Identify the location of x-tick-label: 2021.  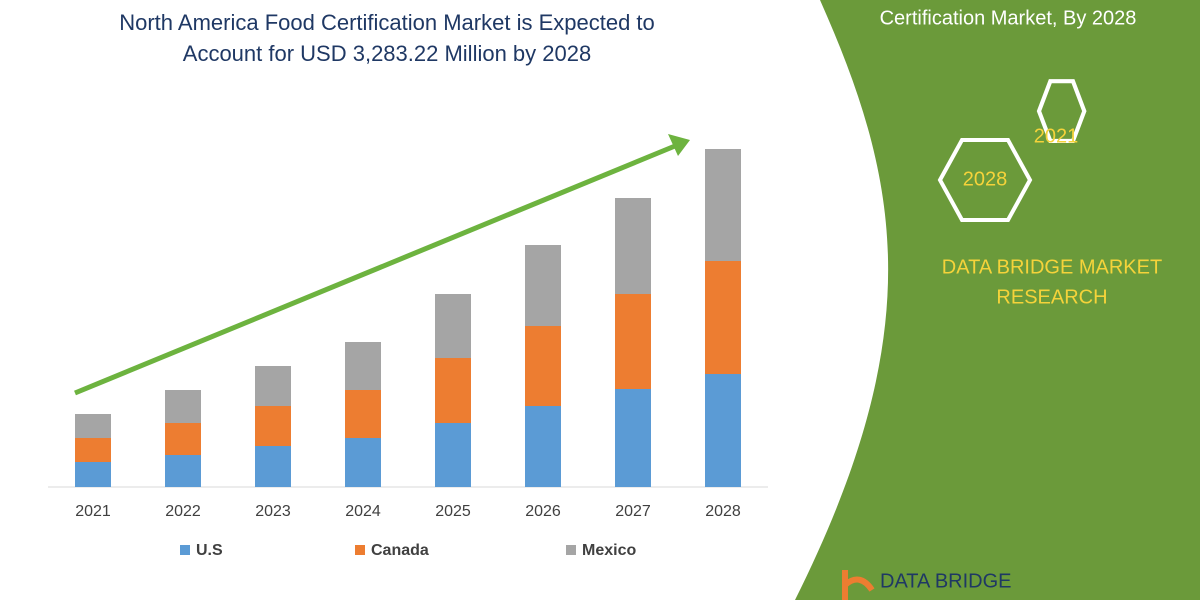
(93, 511).